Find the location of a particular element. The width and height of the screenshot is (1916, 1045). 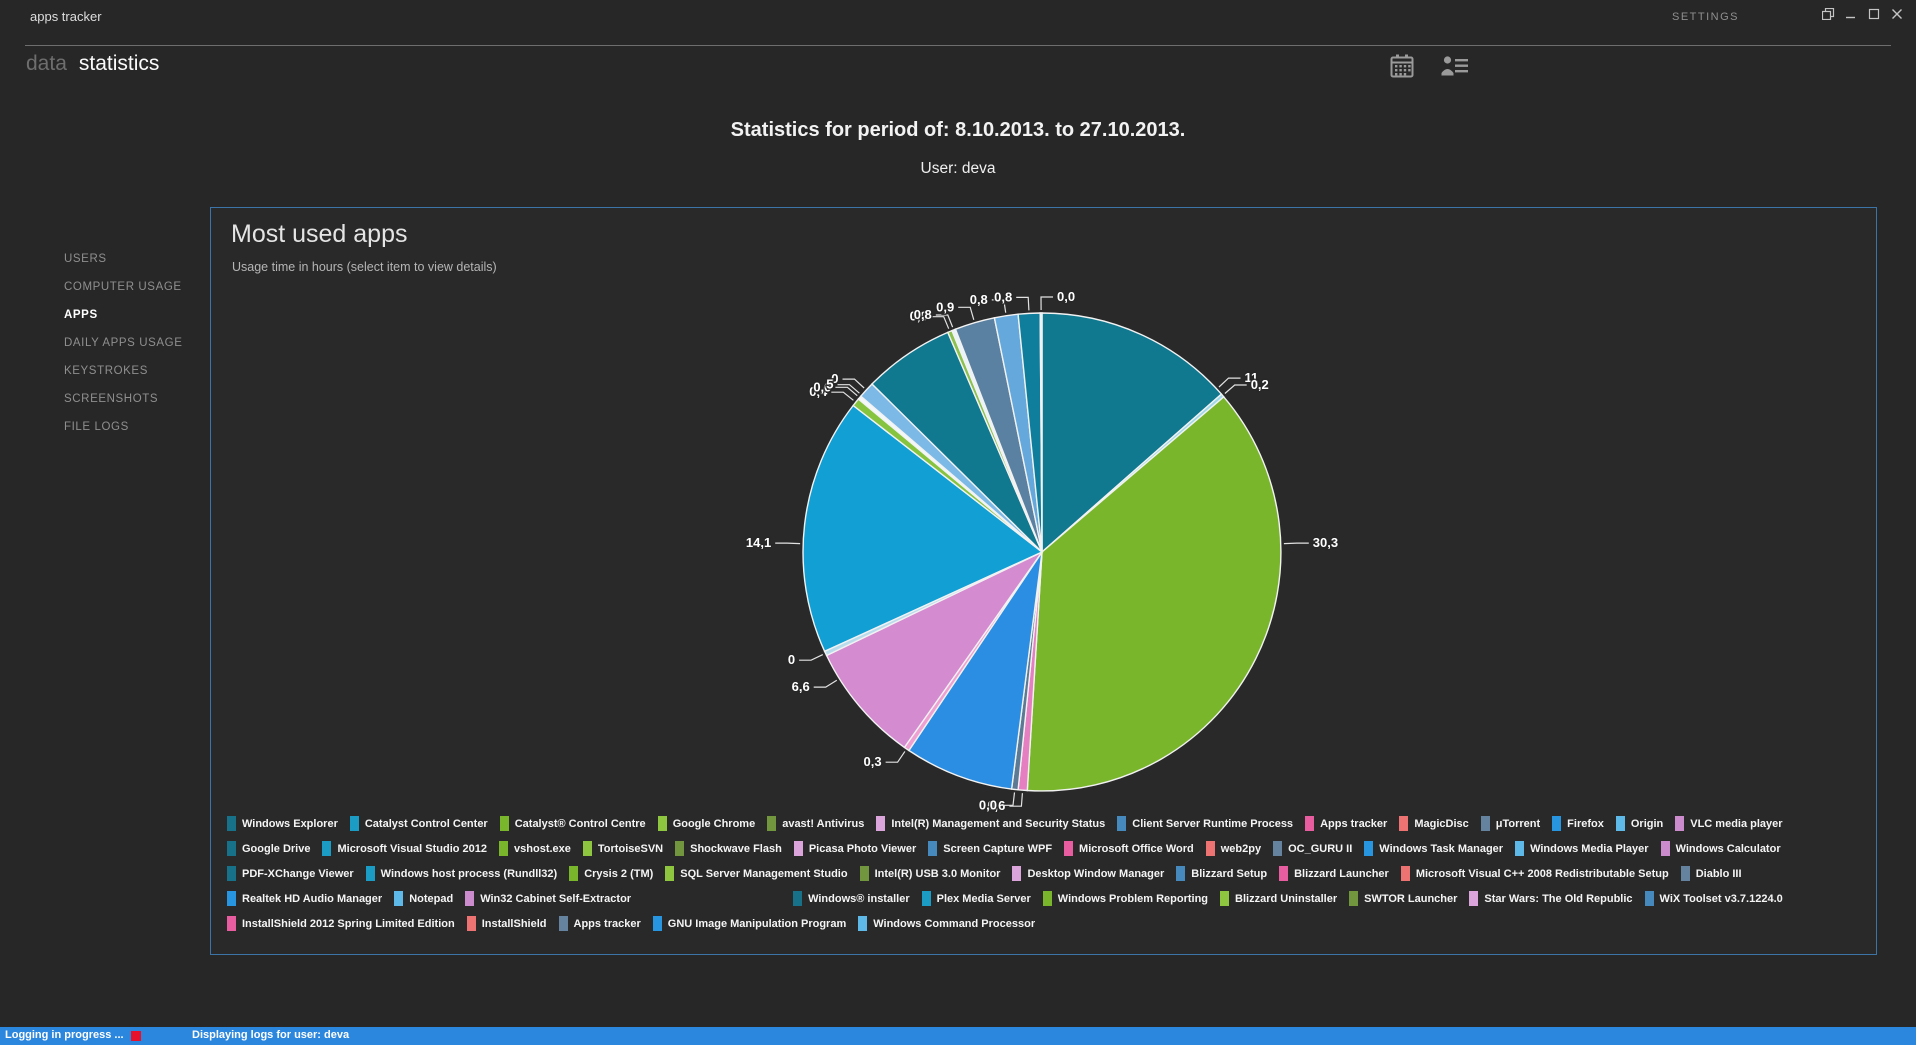

legend-item: Windows host process (Rundll32) is located at coordinates (461, 873).